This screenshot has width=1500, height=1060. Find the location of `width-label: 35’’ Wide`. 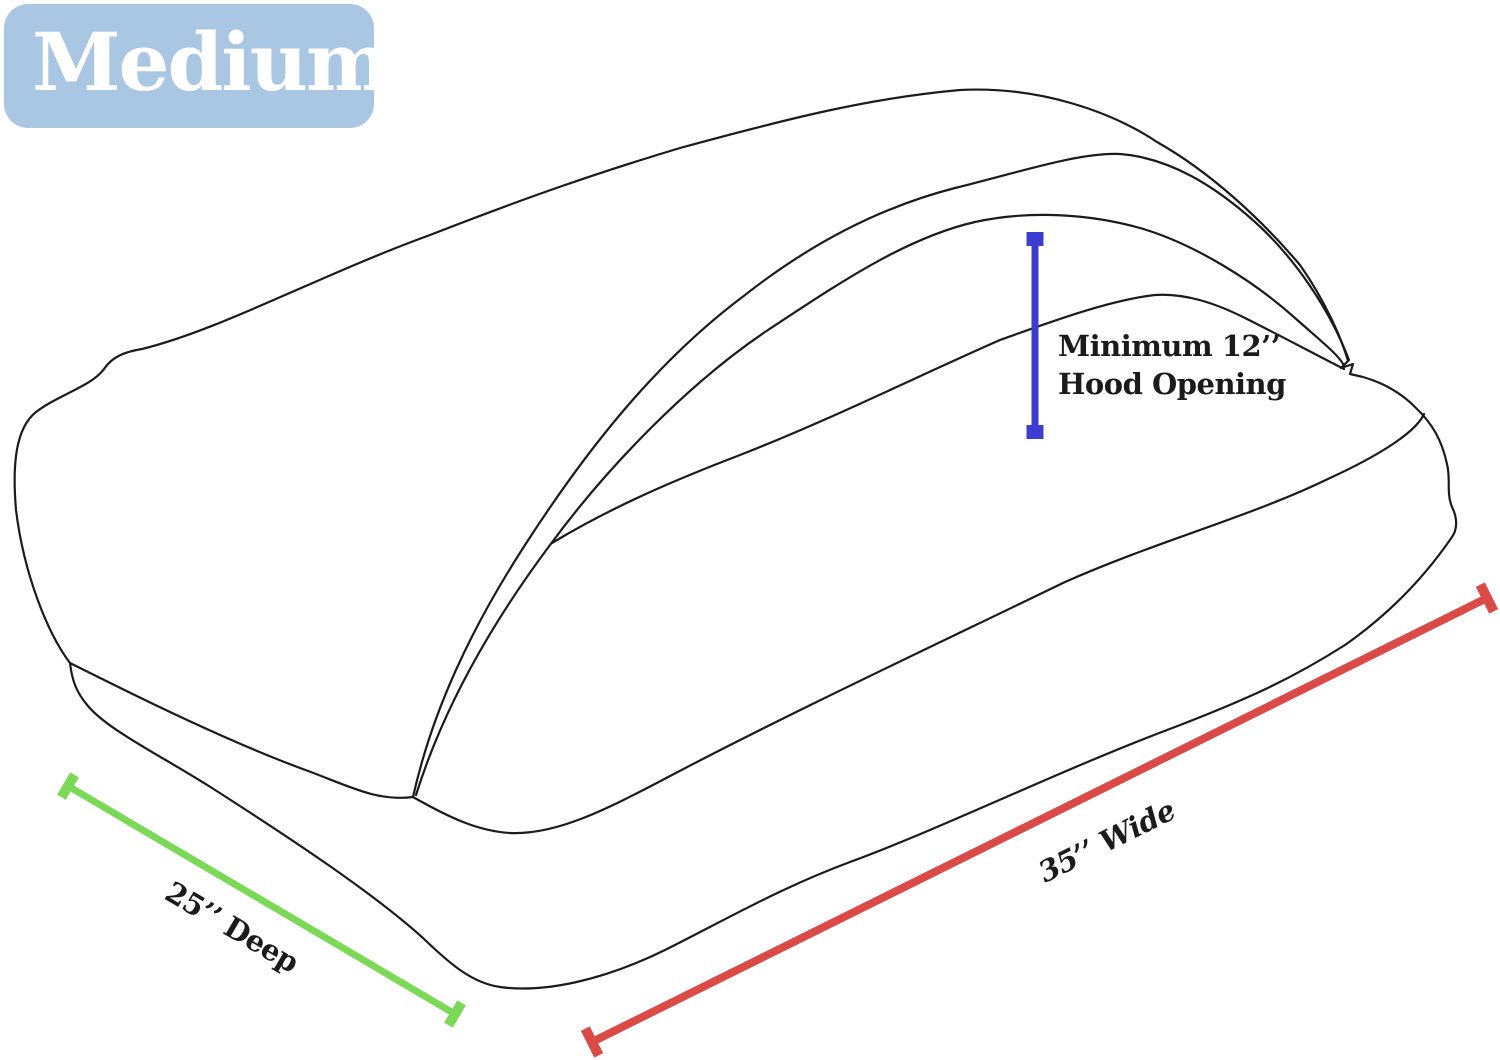

width-label: 35’’ Wide is located at coordinates (1107, 841).